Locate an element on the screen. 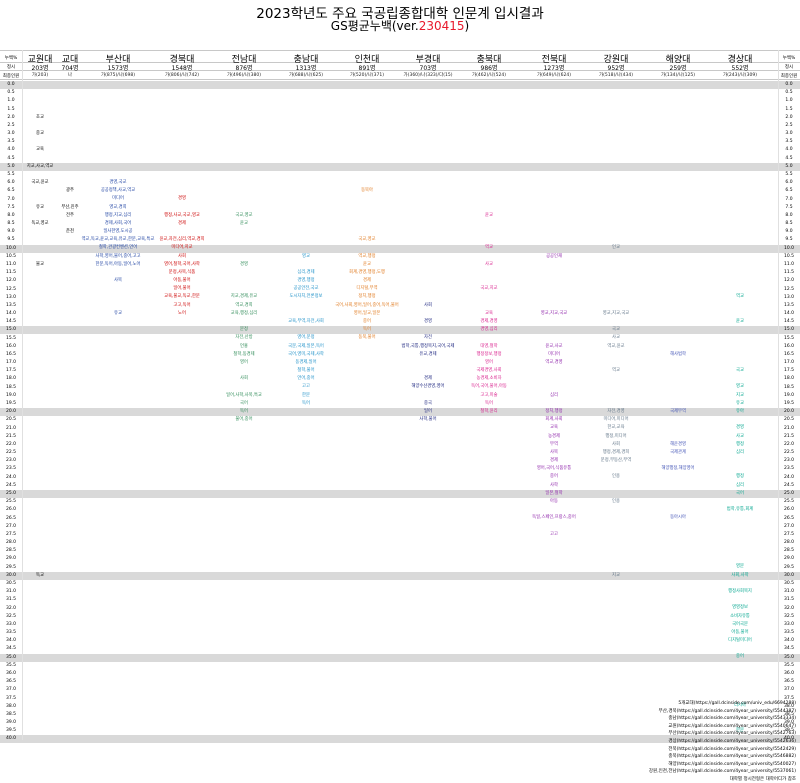 Image resolution: width=800 pixels, height=783 pixels. tick-label-right: 6.5 is located at coordinates (789, 191).